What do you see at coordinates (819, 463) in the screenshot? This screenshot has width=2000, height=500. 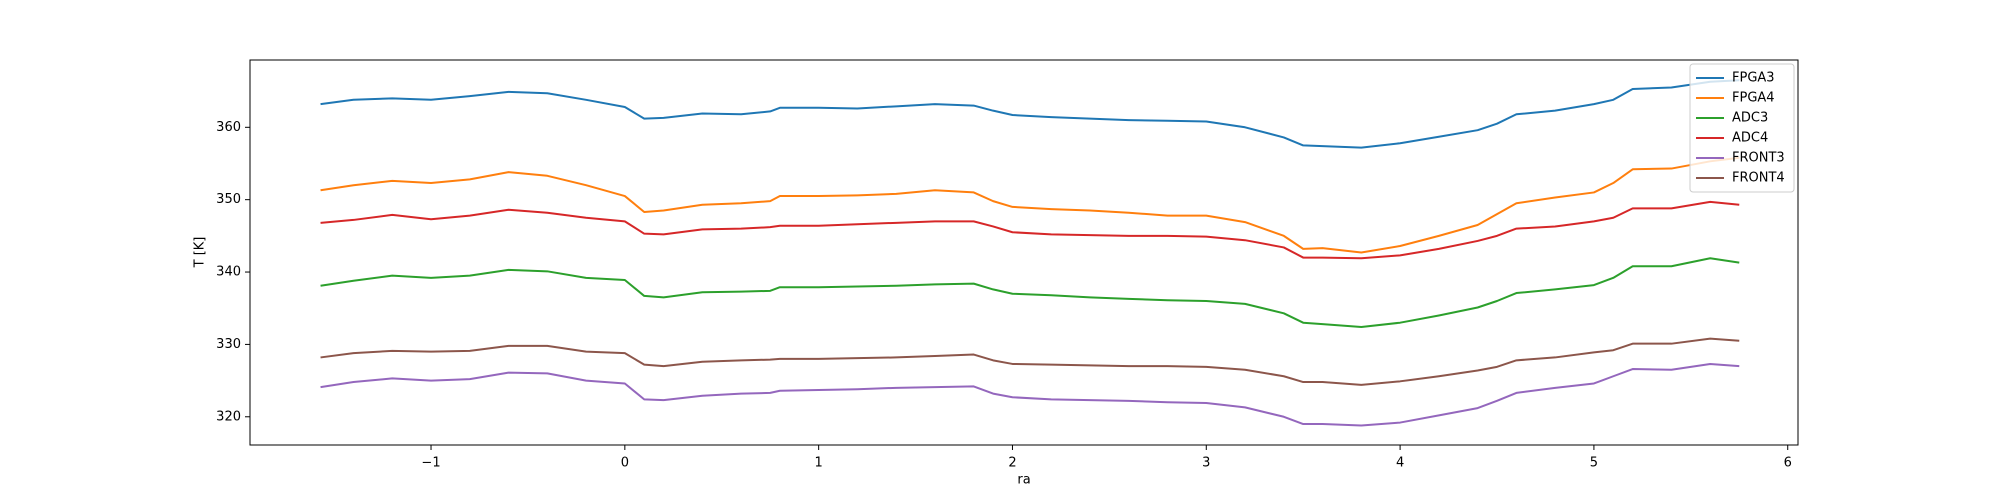 I see `x-tick-label: 1` at bounding box center [819, 463].